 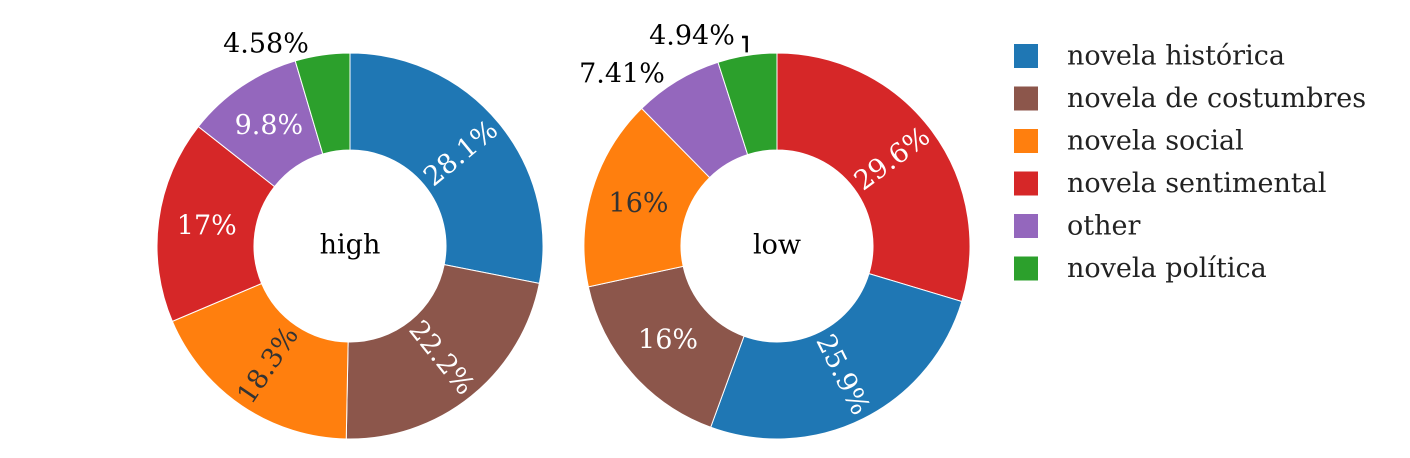 What do you see at coordinates (1196, 183) in the screenshot?
I see `legend-label: novela sentimental` at bounding box center [1196, 183].